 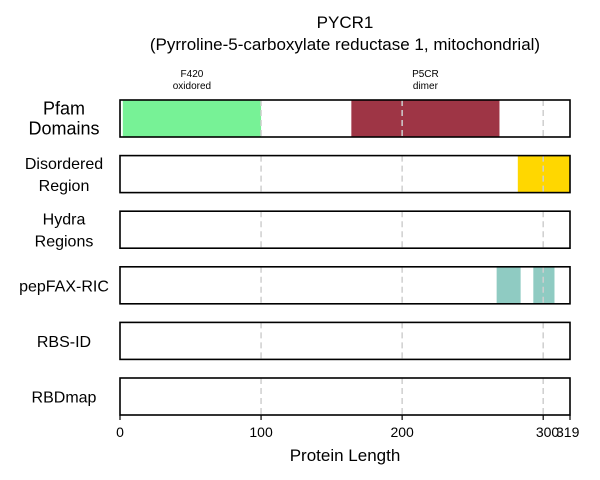 I want to click on track-label: Disordered, so click(x=64, y=164).